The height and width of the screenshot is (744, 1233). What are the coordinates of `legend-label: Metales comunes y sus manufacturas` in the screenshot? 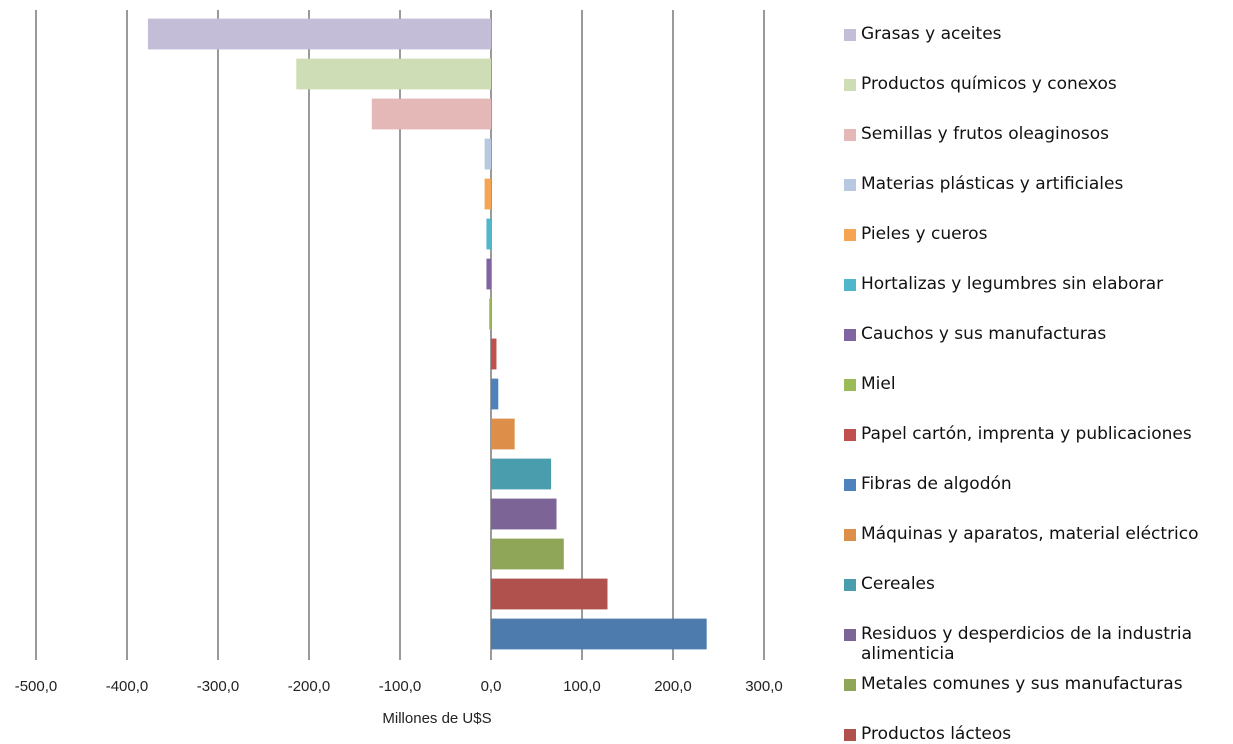 It's located at (1022, 684).